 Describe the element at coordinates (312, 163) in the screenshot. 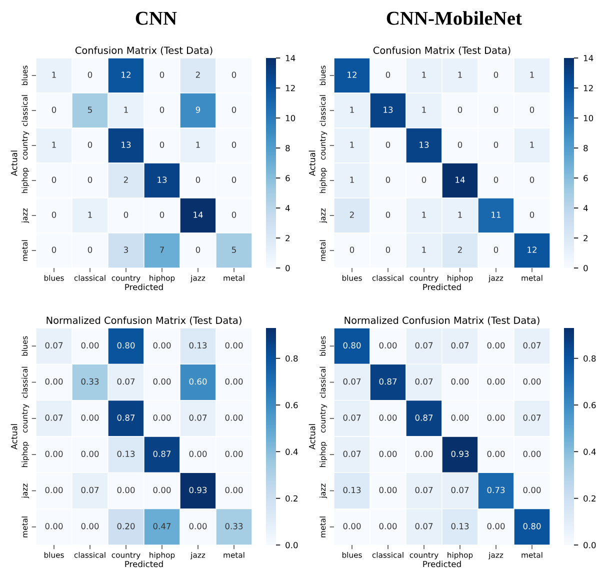

I see `y-axis-title: Actual` at that location.